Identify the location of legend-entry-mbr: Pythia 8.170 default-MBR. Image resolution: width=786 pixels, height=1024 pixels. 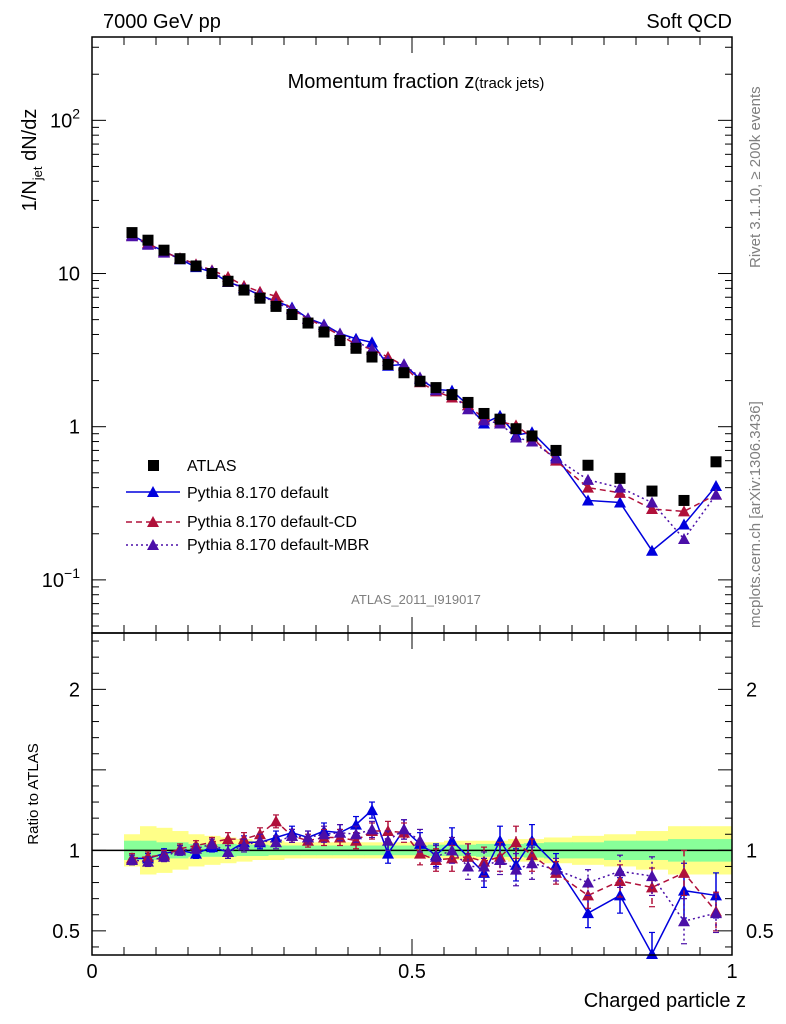
(247, 545).